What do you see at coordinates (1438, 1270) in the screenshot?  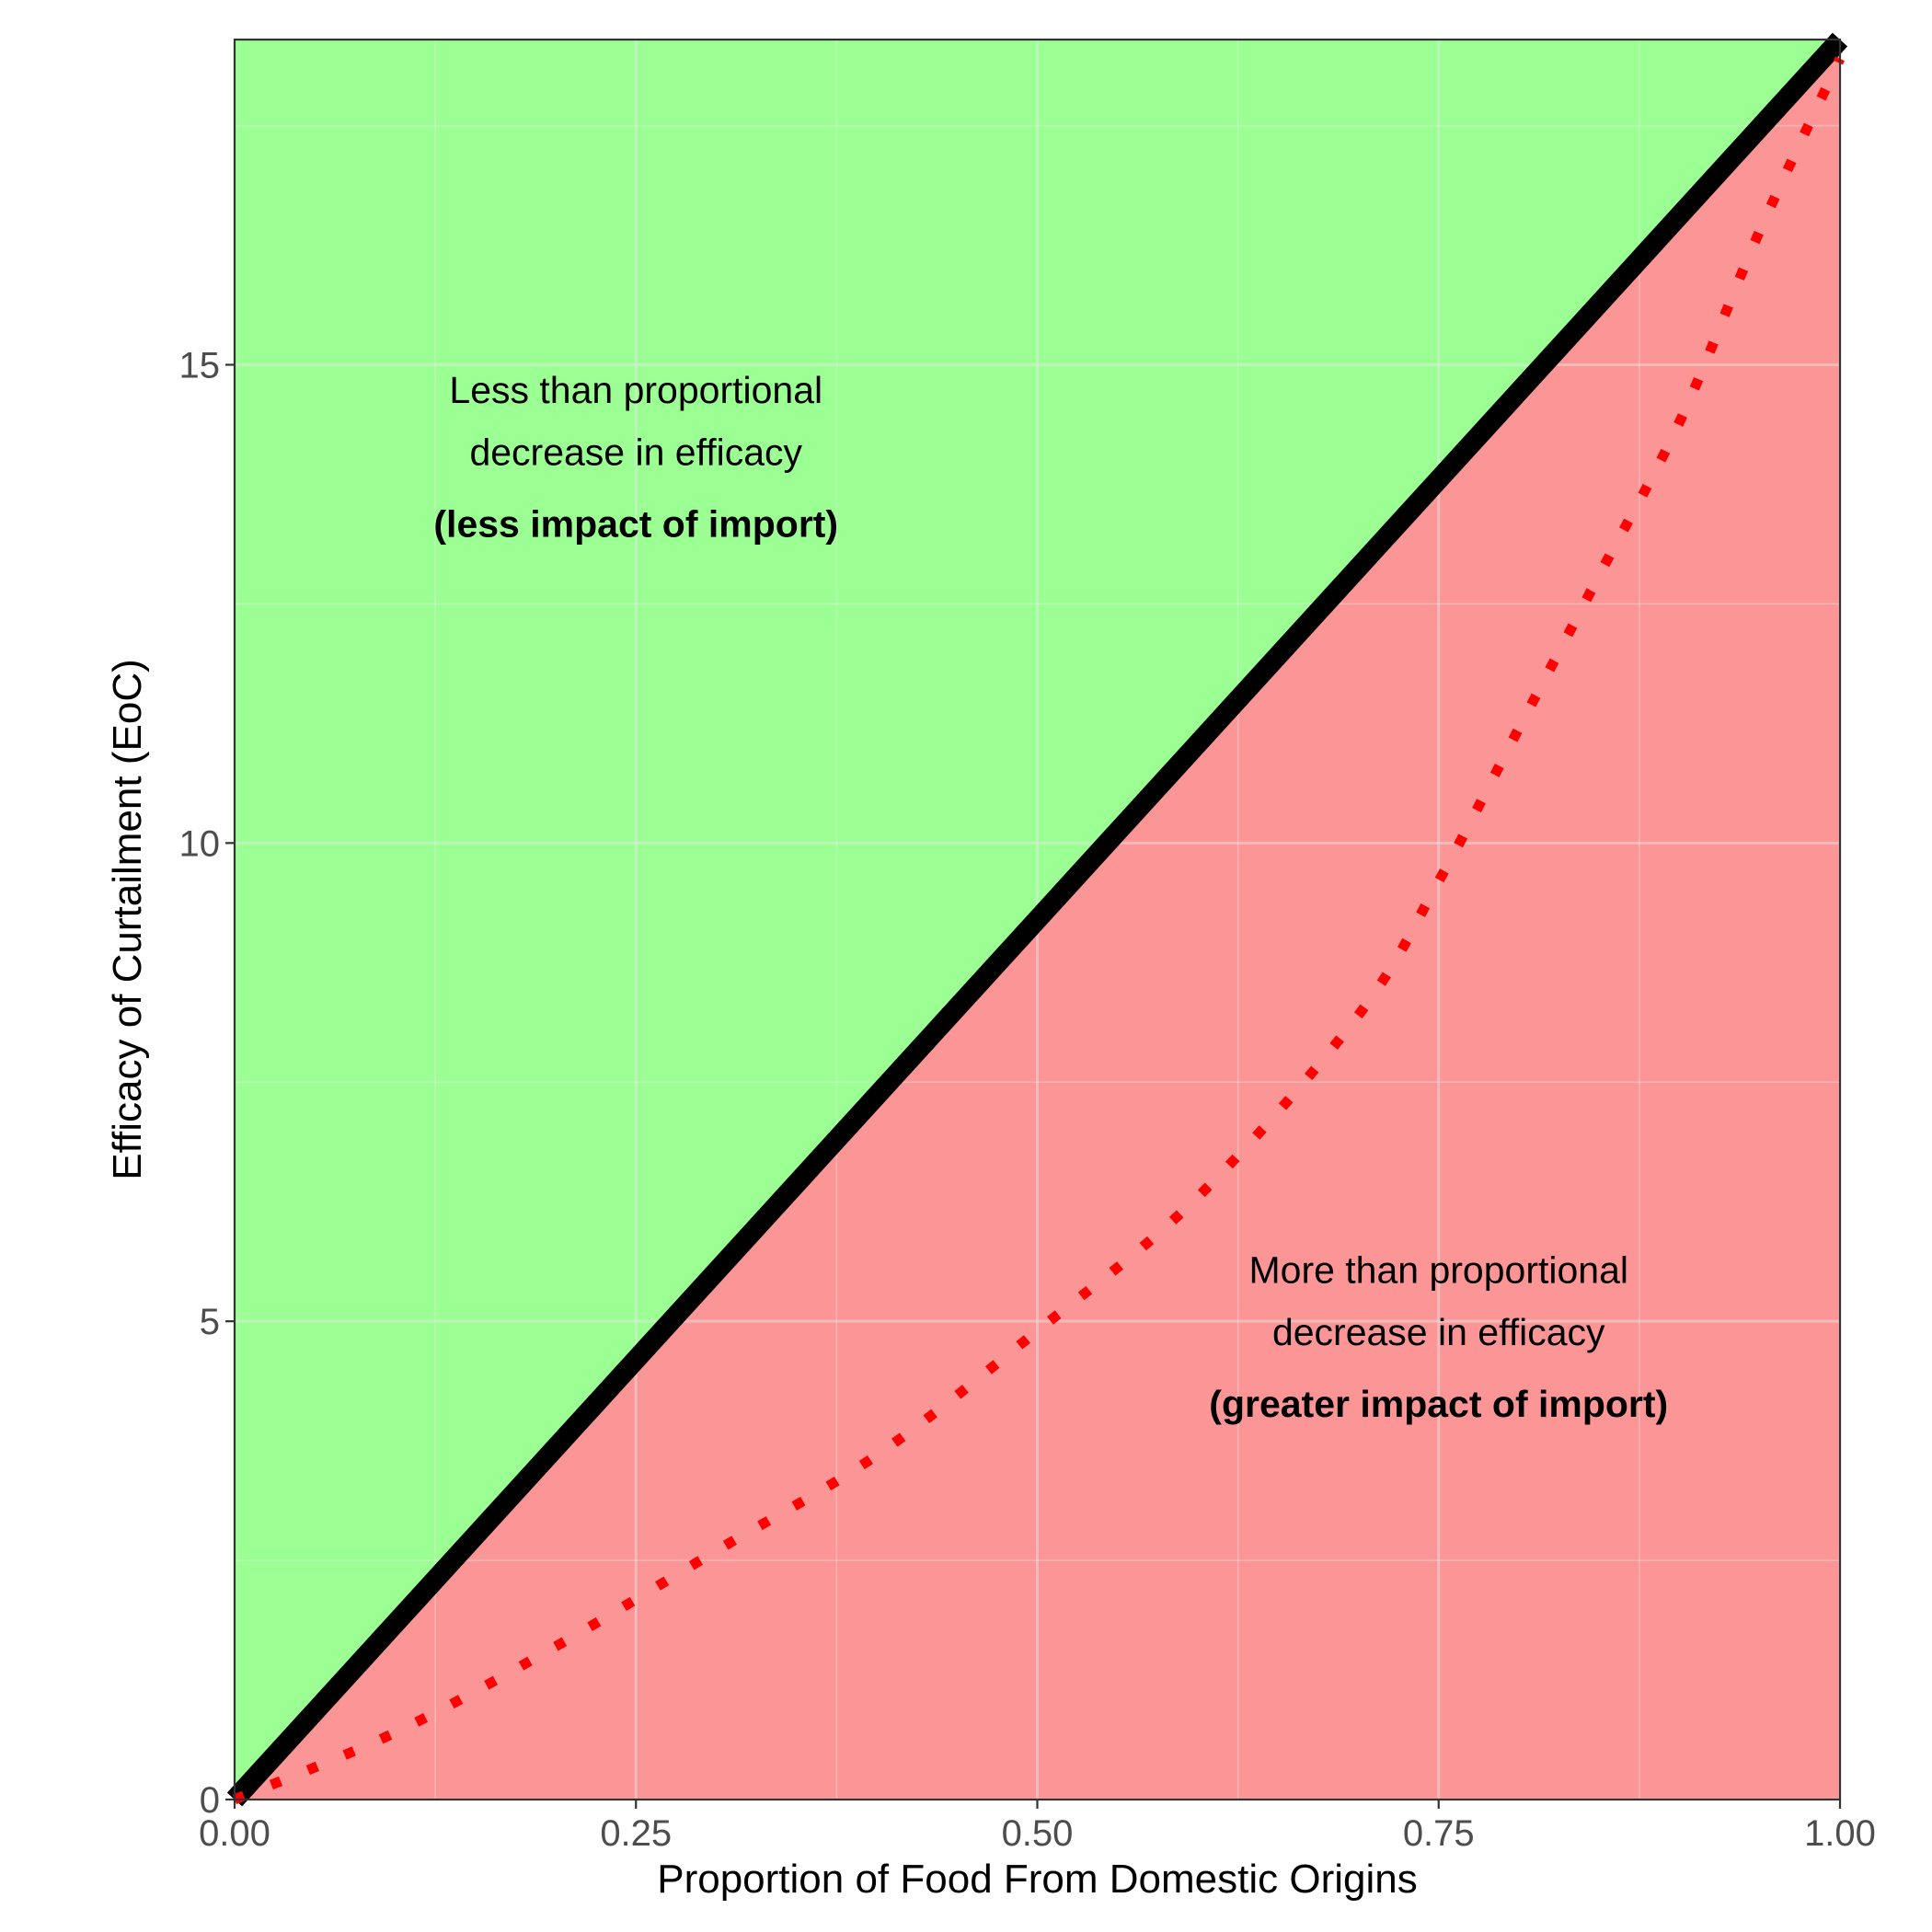 I see `annotation-lower-line-1: More than proportional` at bounding box center [1438, 1270].